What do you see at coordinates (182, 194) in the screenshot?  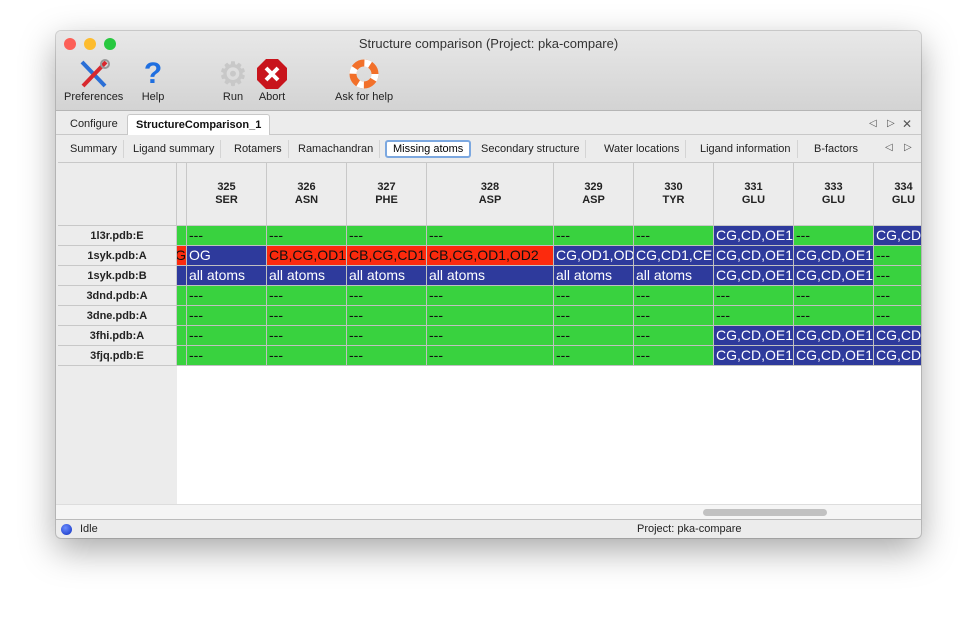 I see `column-header` at bounding box center [182, 194].